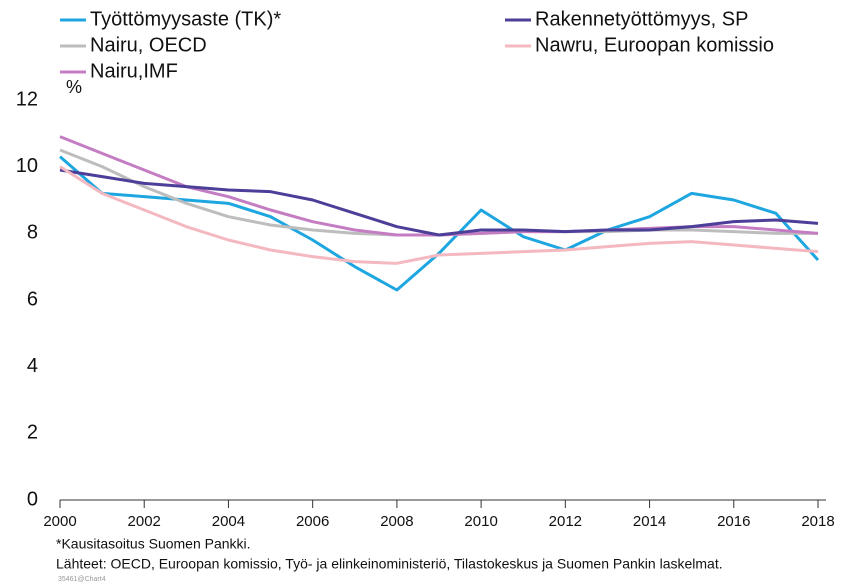 The image size is (860, 584). I want to click on y-unit: %, so click(74, 87).